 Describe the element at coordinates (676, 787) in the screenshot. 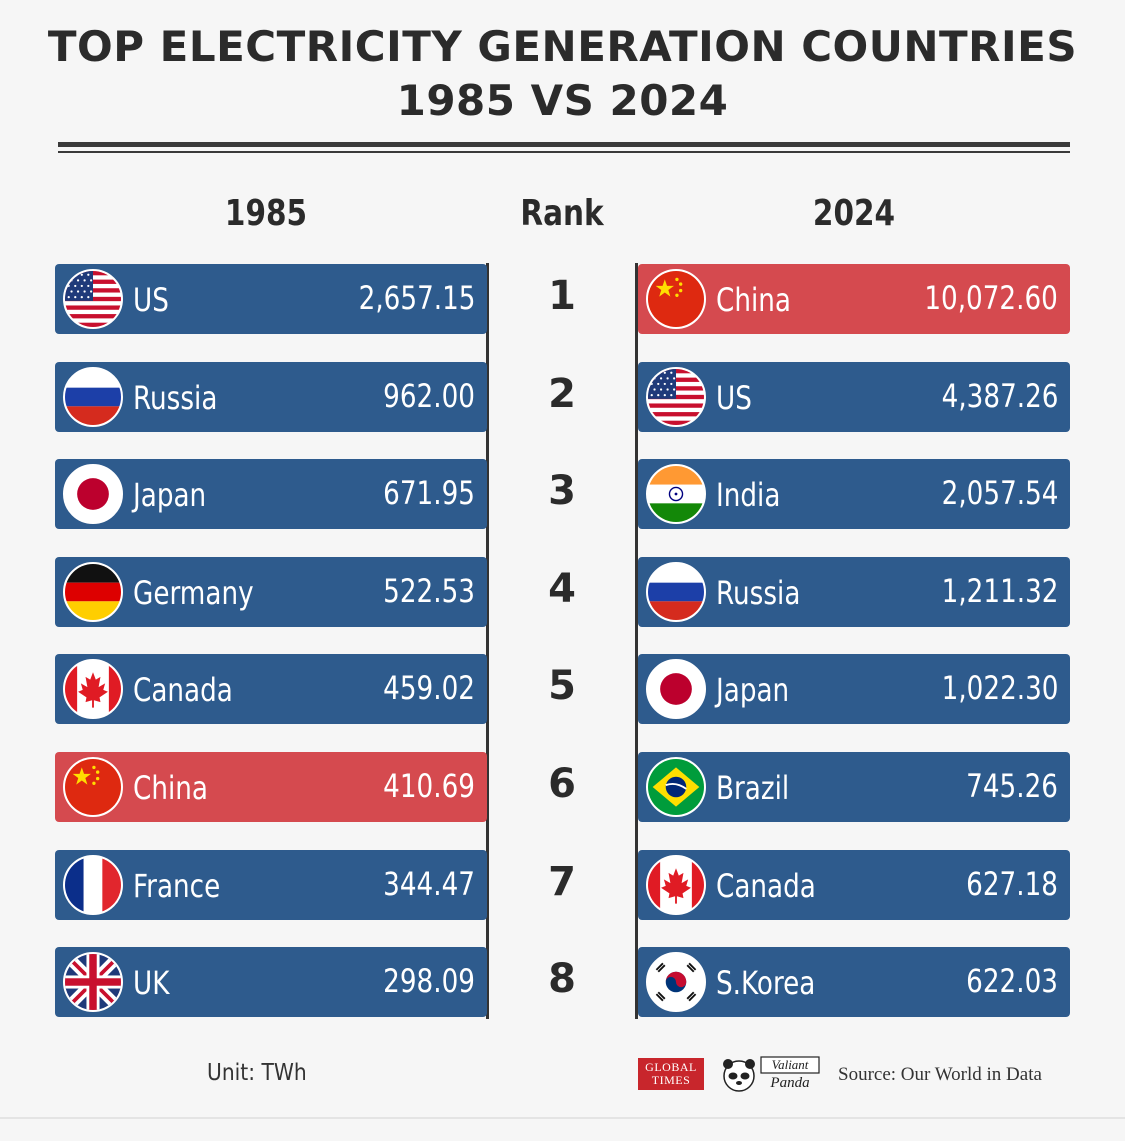

I see `brazil-flag-icon` at that location.